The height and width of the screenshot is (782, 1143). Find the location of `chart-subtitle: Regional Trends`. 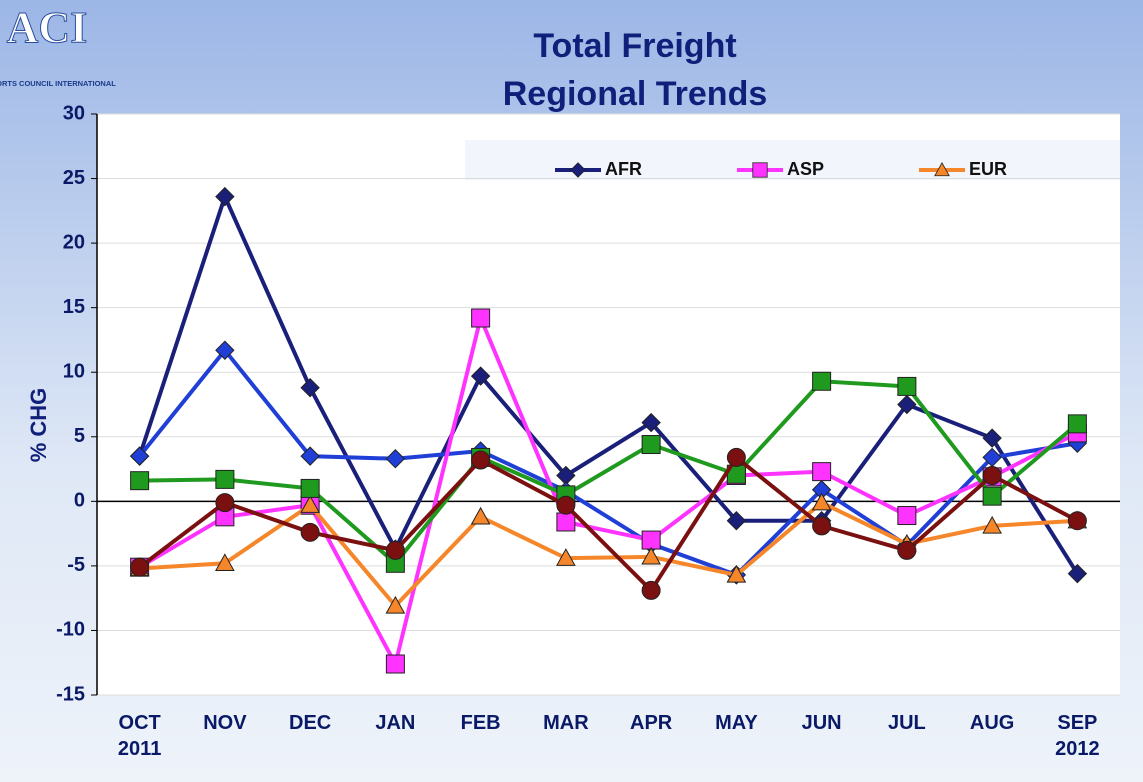

chart-subtitle: Regional Trends is located at coordinates (635, 94).